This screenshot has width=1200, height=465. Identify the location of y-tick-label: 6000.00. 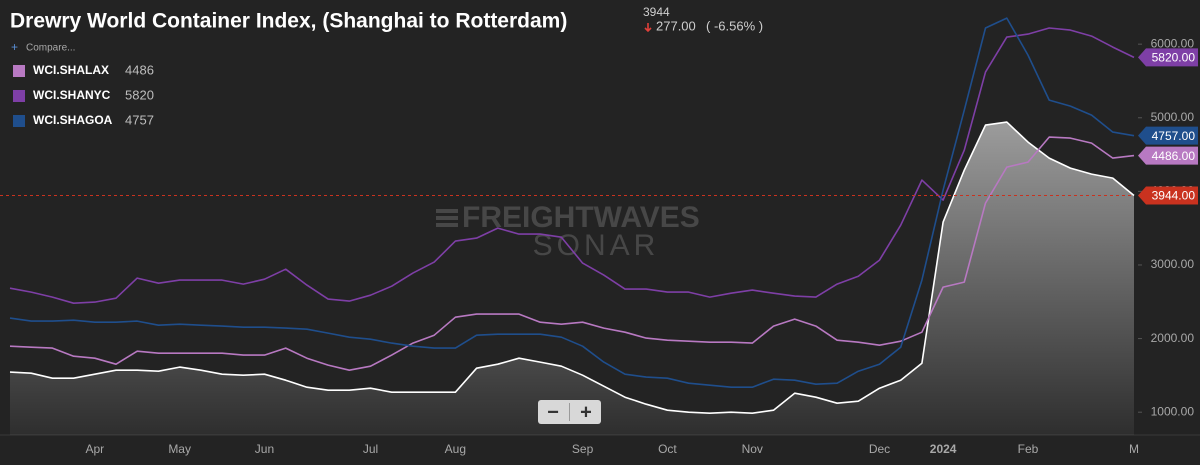
(1173, 43).